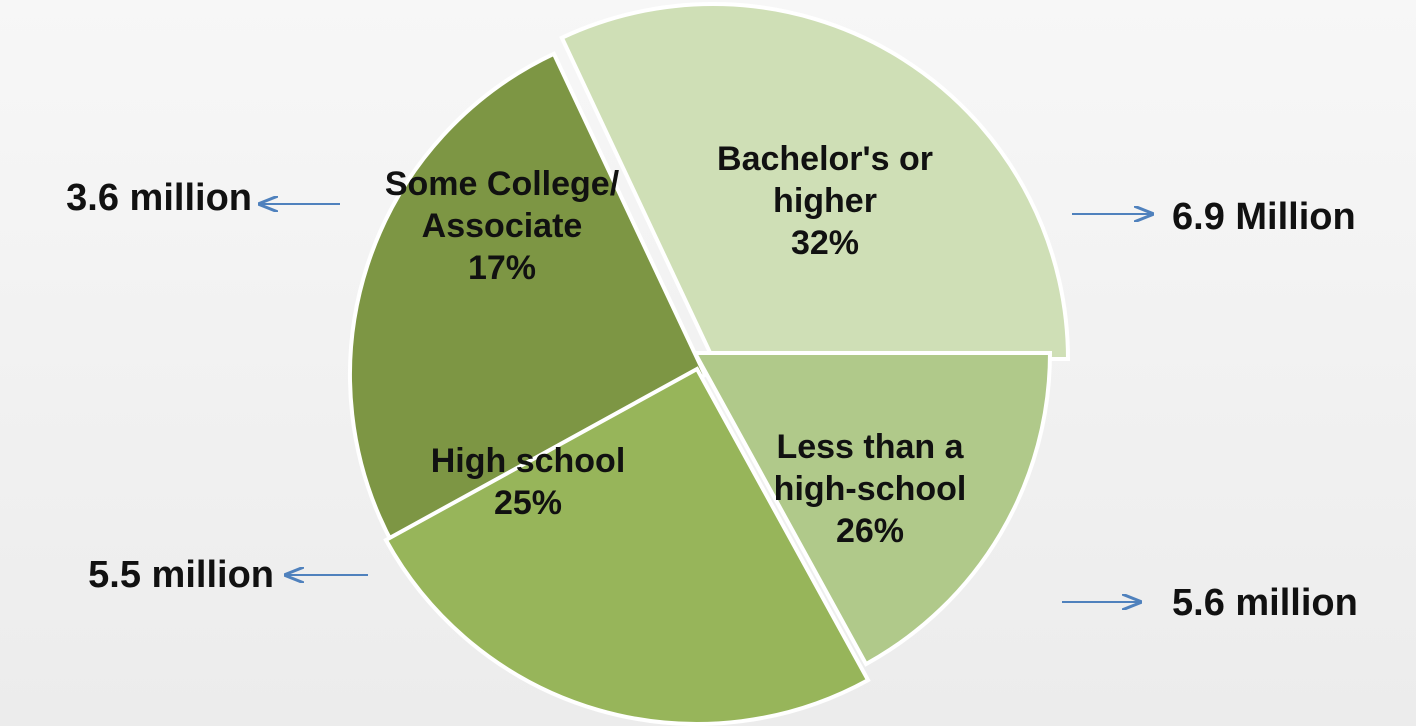 The width and height of the screenshot is (1416, 726). I want to click on slice-label-line: Bachelor's or, so click(825, 159).